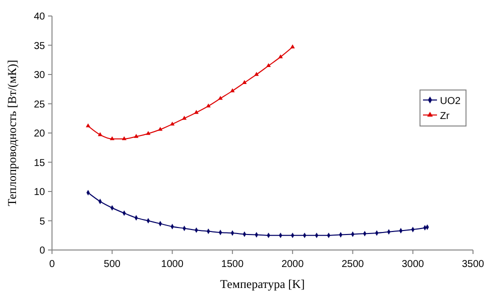  I want to click on y-tick-label: 15, so click(40, 163).